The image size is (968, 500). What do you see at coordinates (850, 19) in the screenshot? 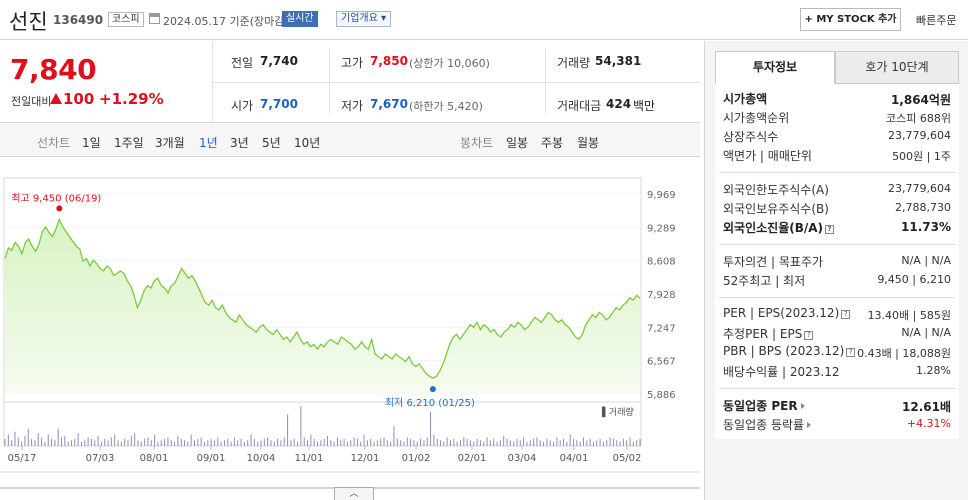
I see `add-my-stock-button: + MY STOCK 추가` at bounding box center [850, 19].